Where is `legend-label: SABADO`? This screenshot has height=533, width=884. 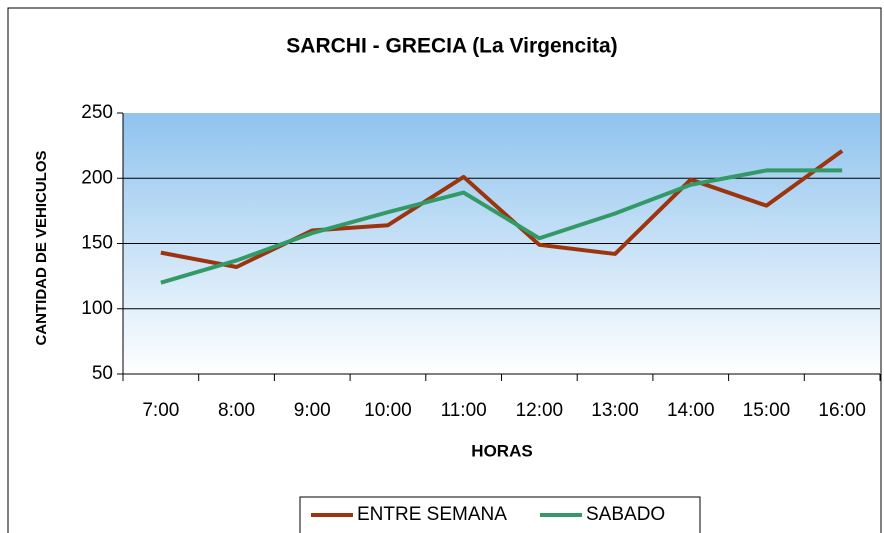 legend-label: SABADO is located at coordinates (625, 514).